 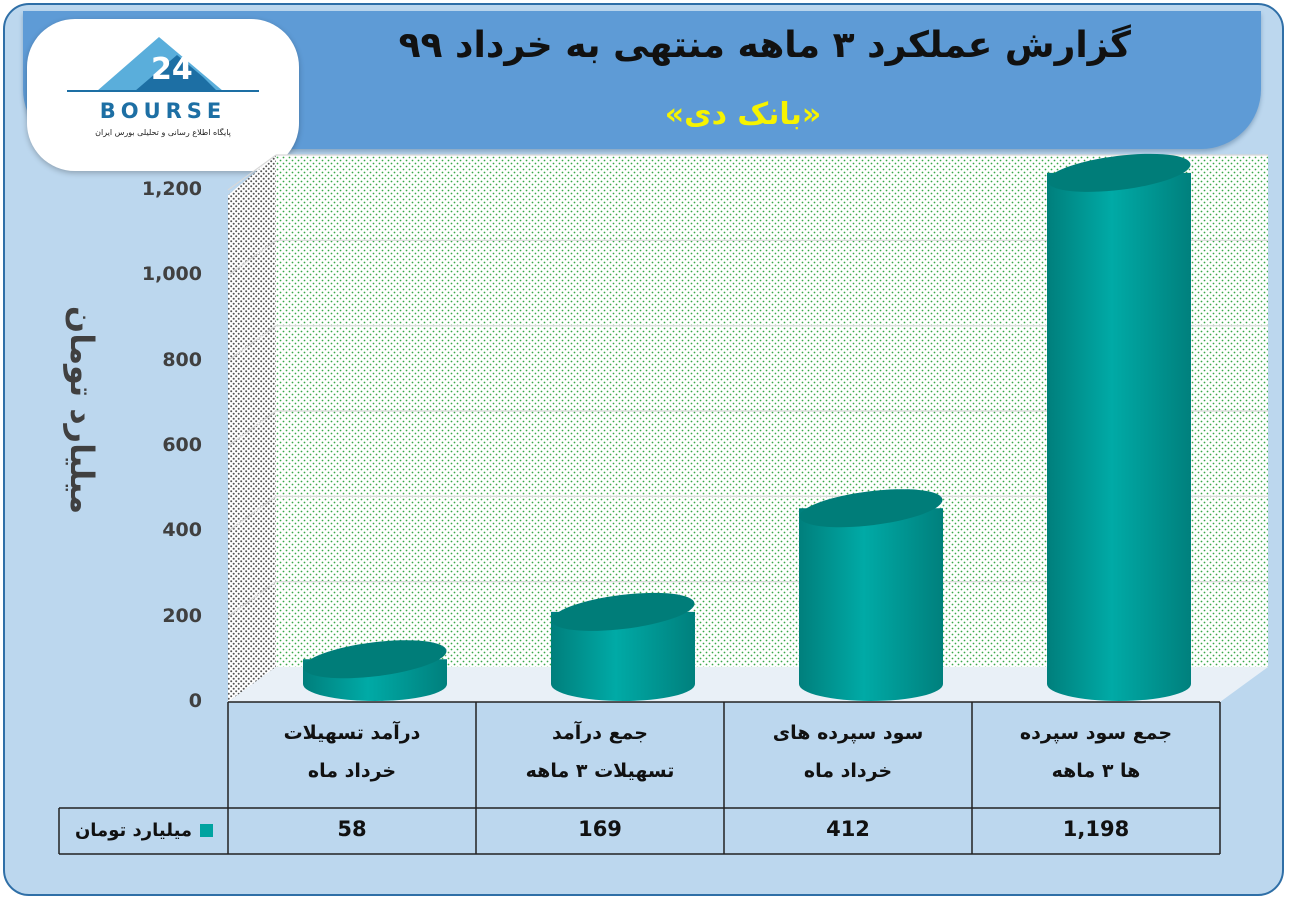 I want to click on data-value: 1,198, so click(x=1096, y=829).